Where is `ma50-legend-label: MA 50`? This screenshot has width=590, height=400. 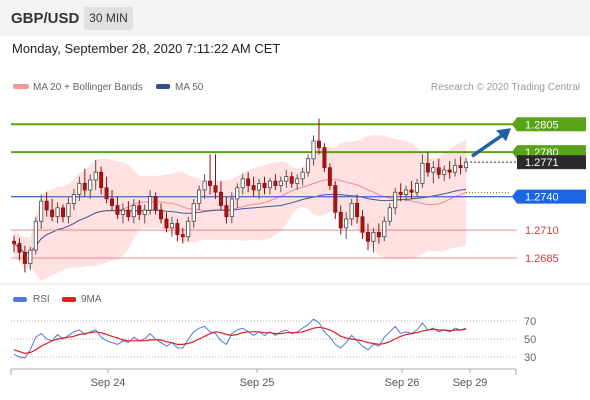
ma50-legend-label: MA 50 is located at coordinates (189, 87).